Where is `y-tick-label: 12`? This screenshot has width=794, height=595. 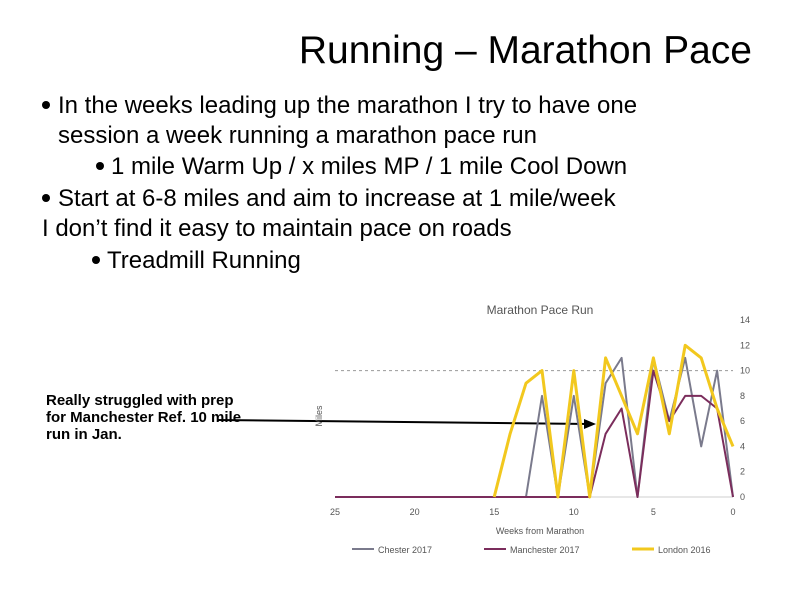
y-tick-label: 12 is located at coordinates (745, 345).